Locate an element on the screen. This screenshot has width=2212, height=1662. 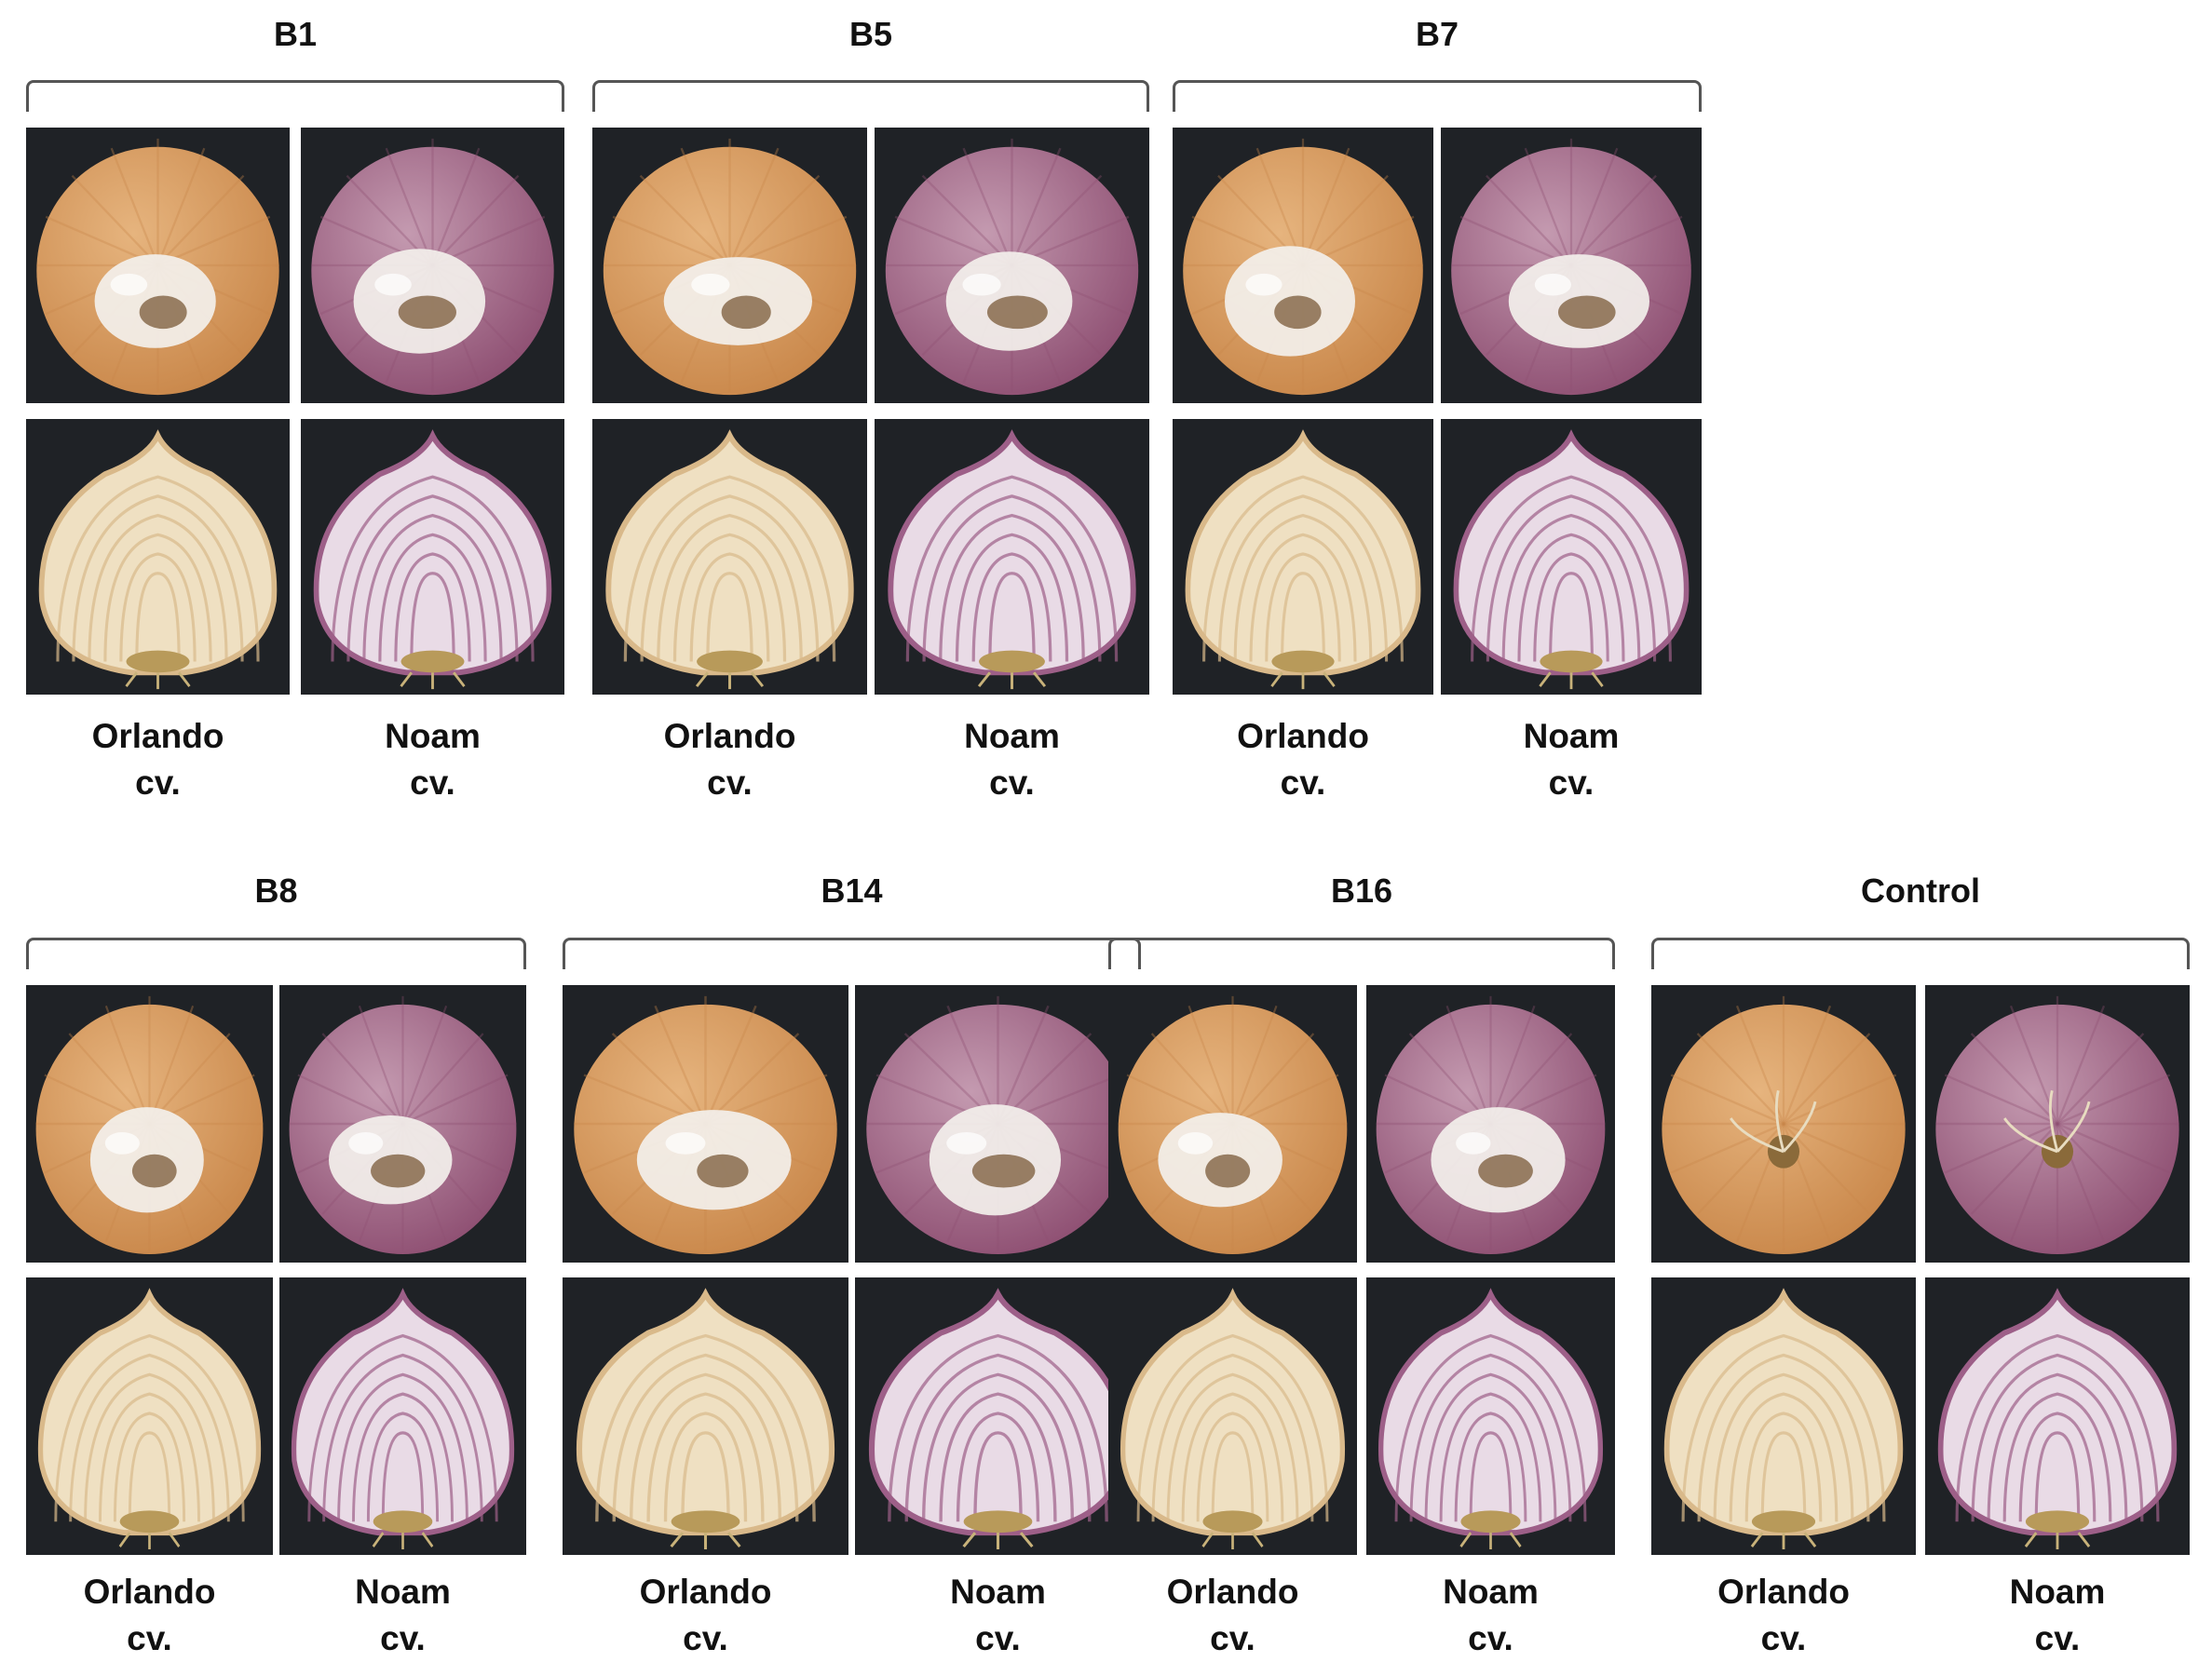
group-title: B16 is located at coordinates (1362, 891).